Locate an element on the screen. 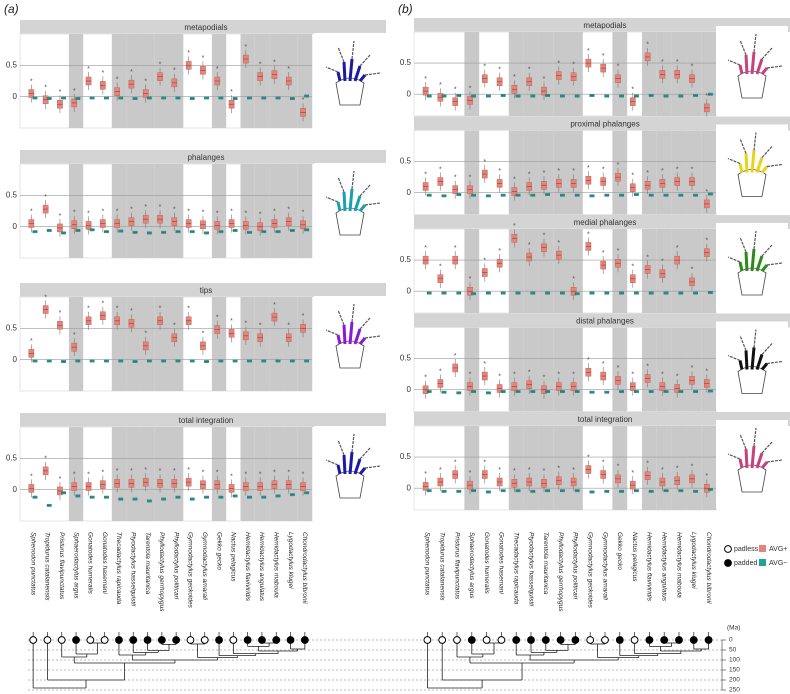  facet-title: proximal phalanges is located at coordinates (604, 124).